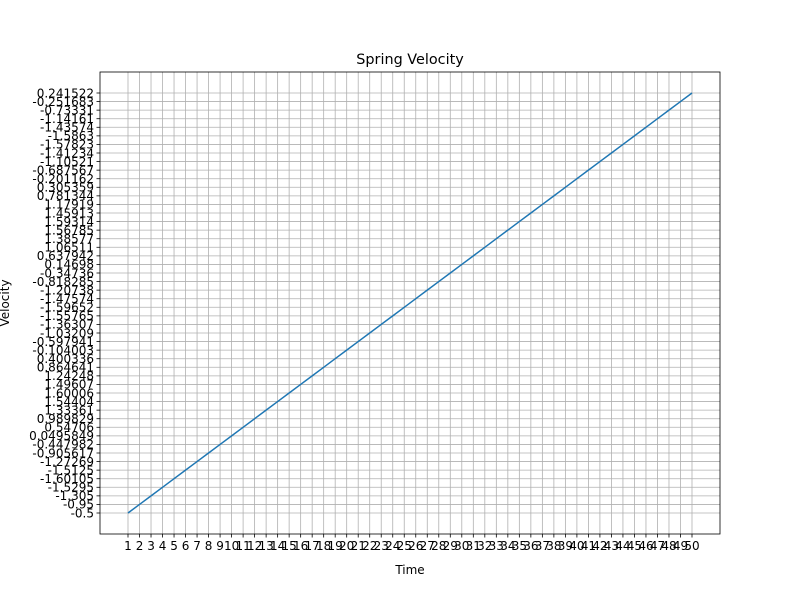 This screenshot has width=800, height=600. What do you see at coordinates (519, 546) in the screenshot?
I see `x-tick-label: 35` at bounding box center [519, 546].